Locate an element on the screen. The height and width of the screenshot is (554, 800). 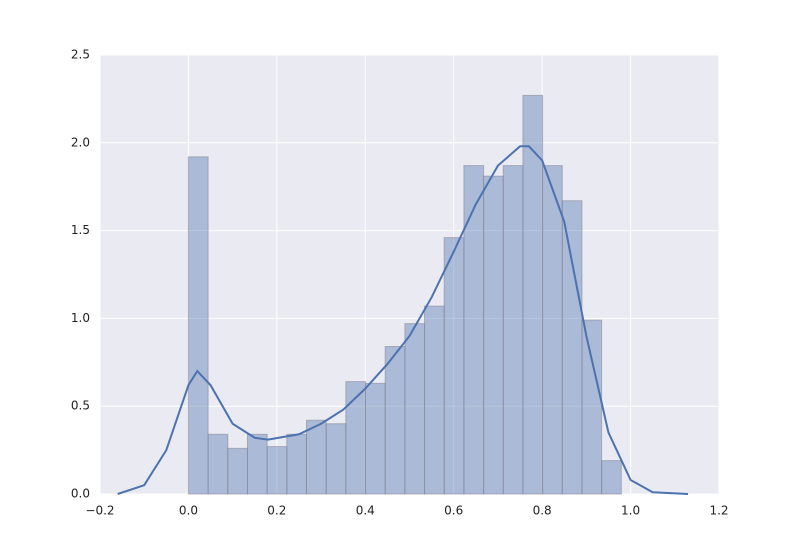
y-tick-label: 2.5 is located at coordinates (80, 55).